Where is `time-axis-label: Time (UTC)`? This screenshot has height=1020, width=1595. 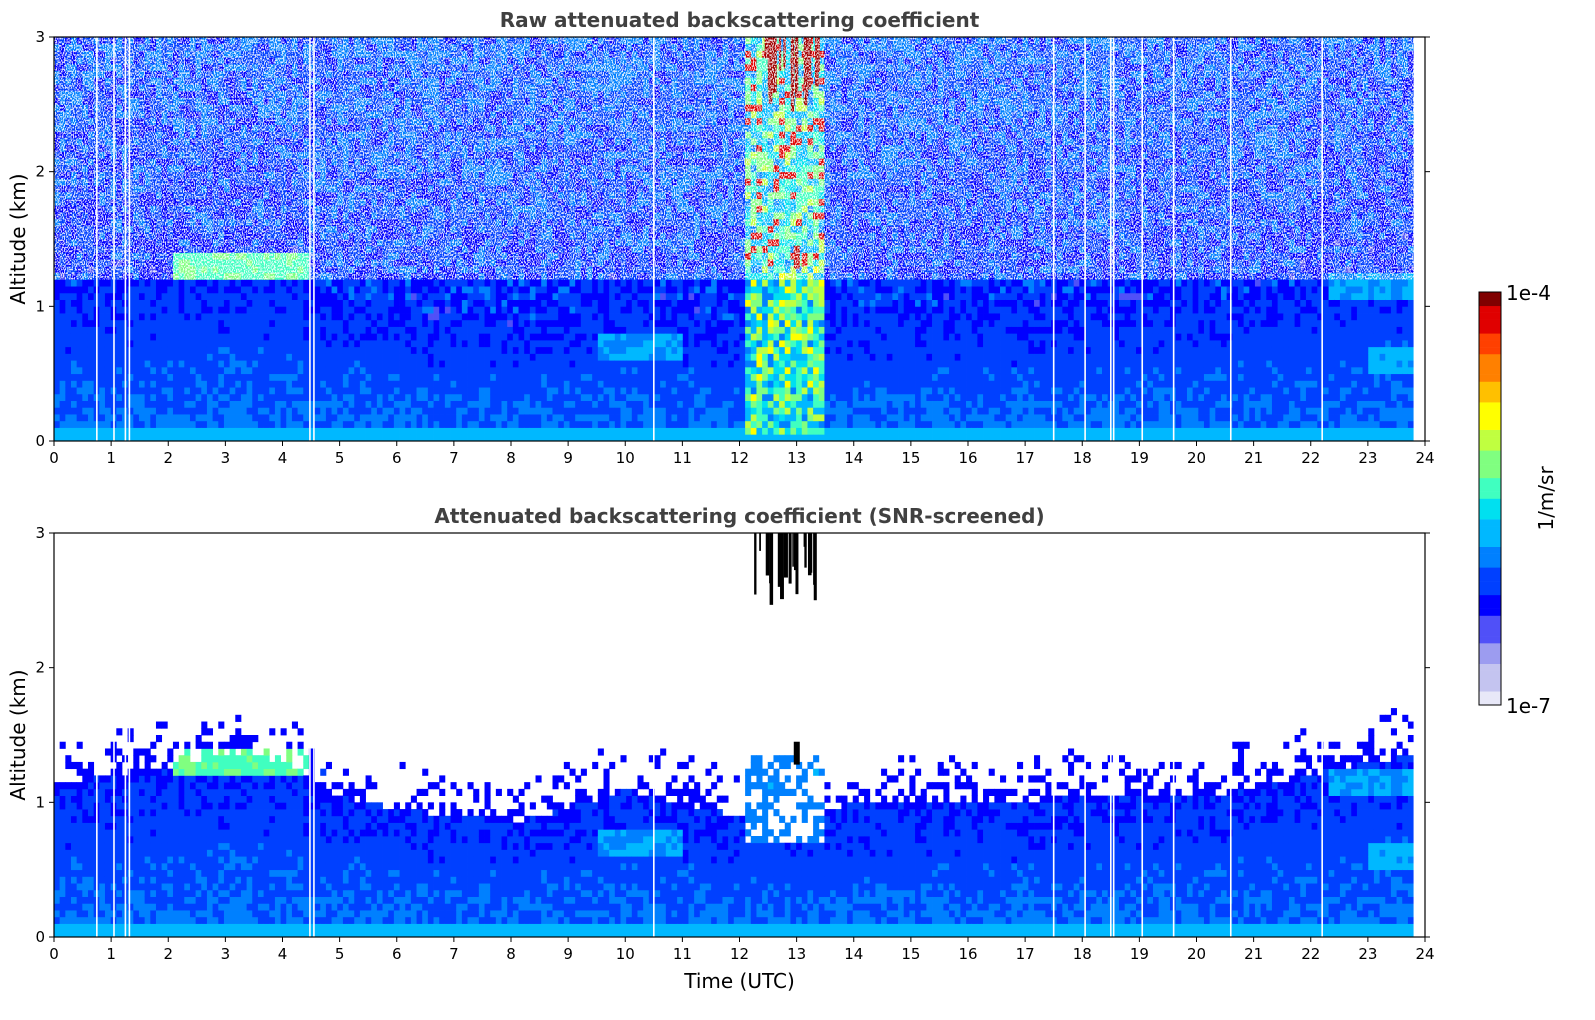 time-axis-label: Time (UTC) is located at coordinates (739, 981).